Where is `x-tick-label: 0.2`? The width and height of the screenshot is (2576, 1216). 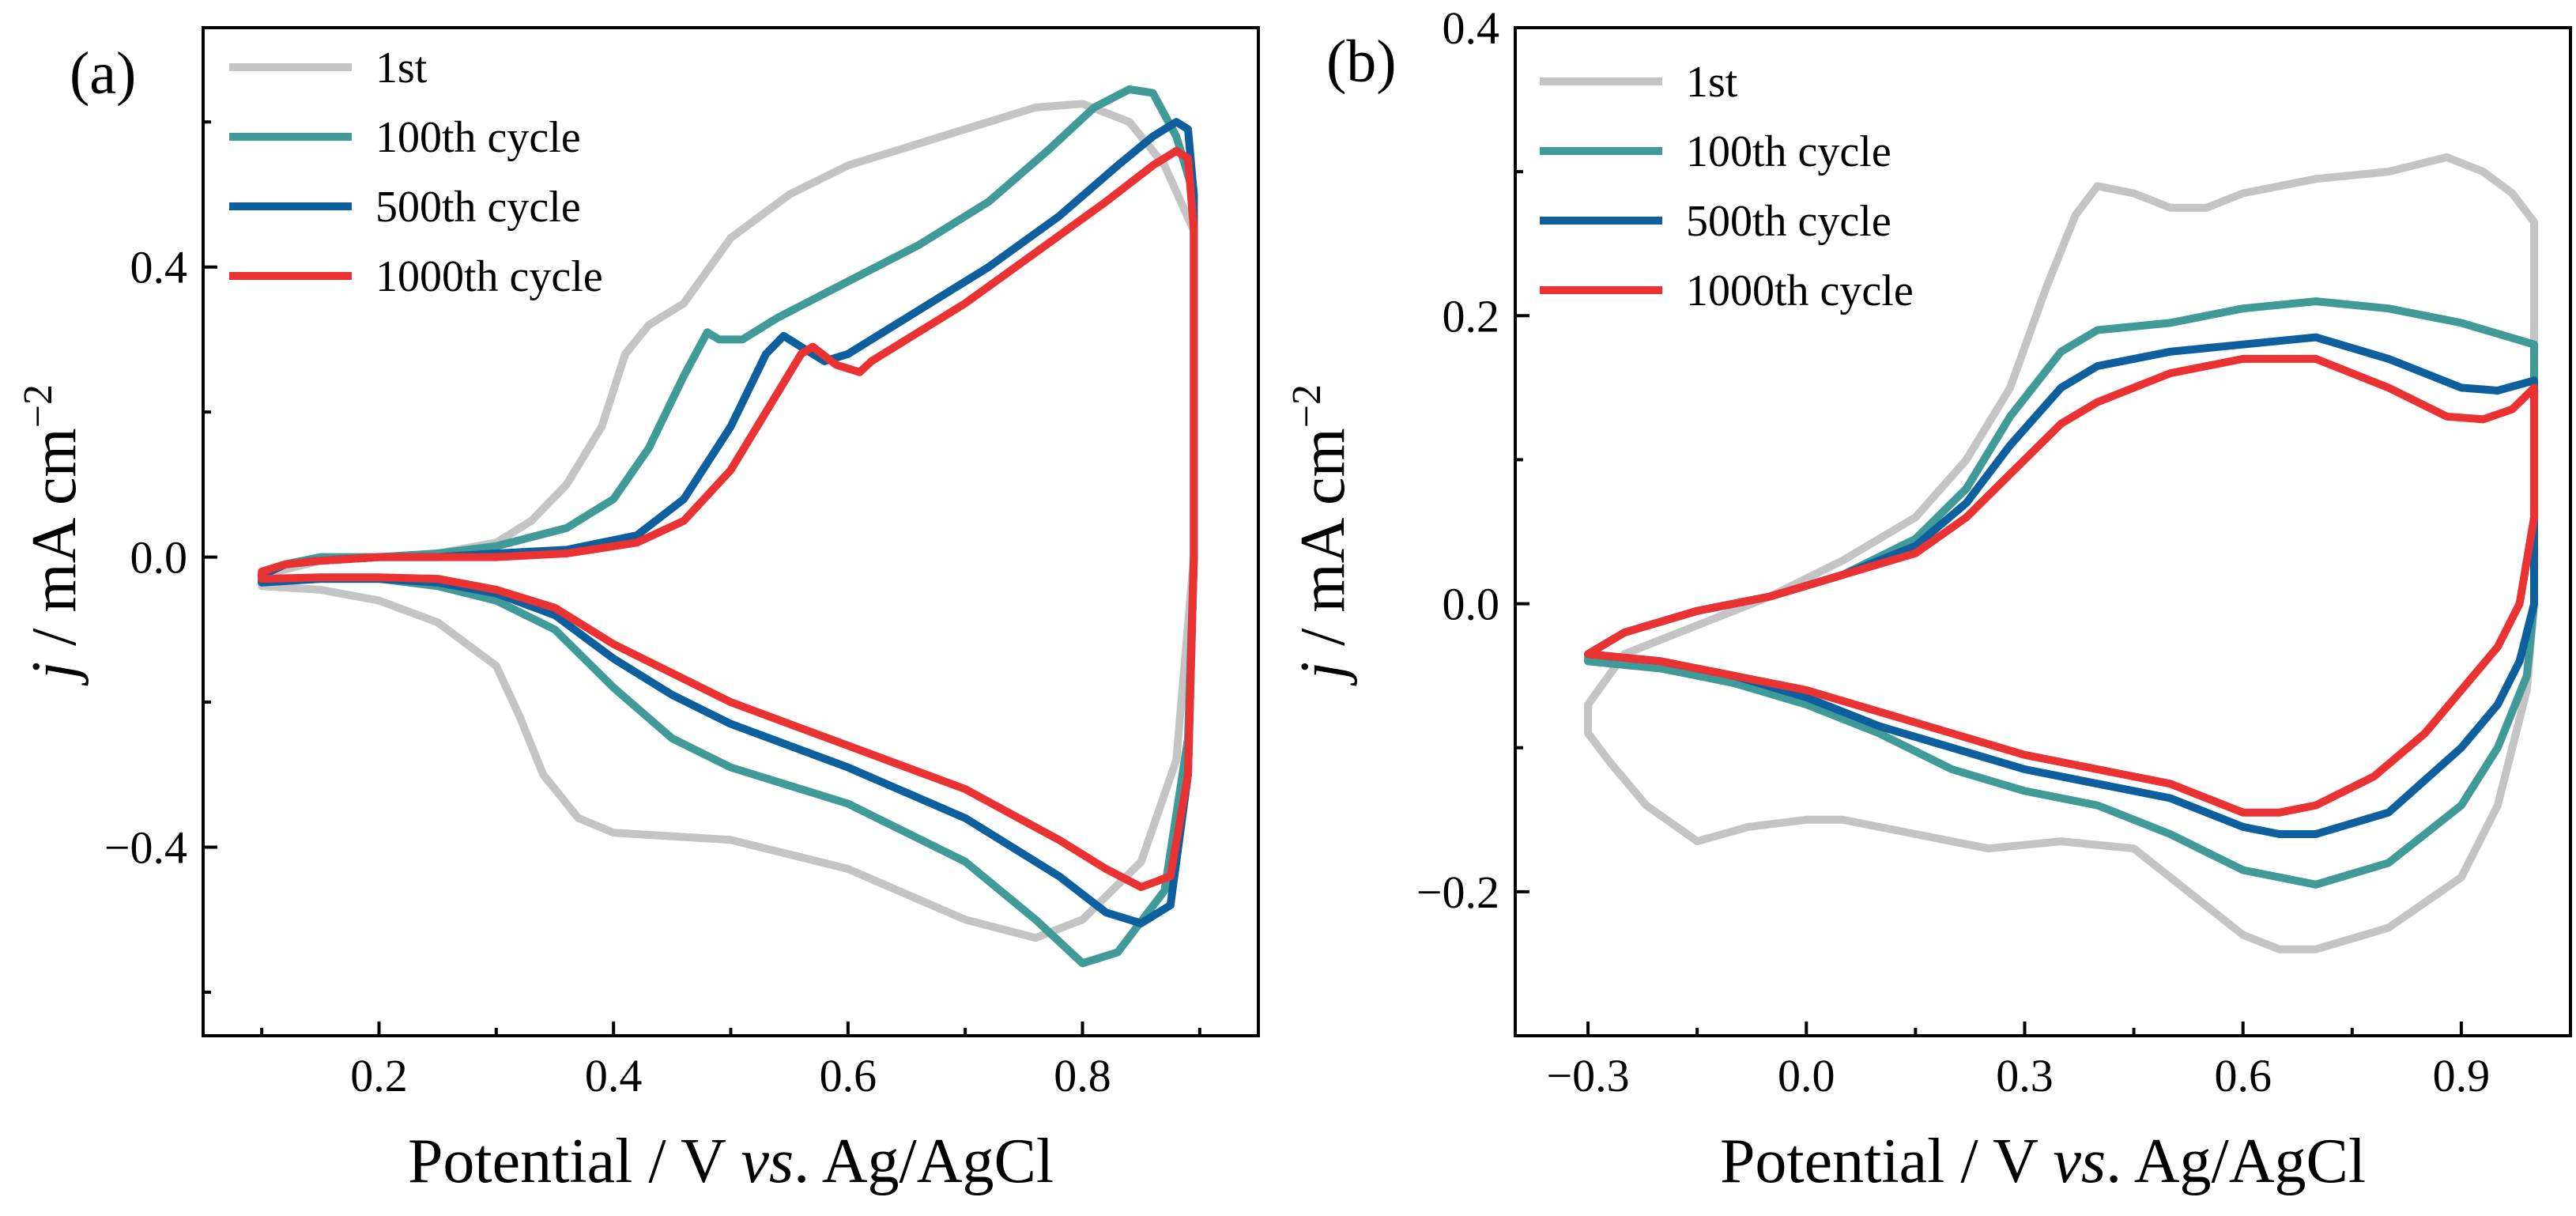
x-tick-label: 0.2 is located at coordinates (379, 1075).